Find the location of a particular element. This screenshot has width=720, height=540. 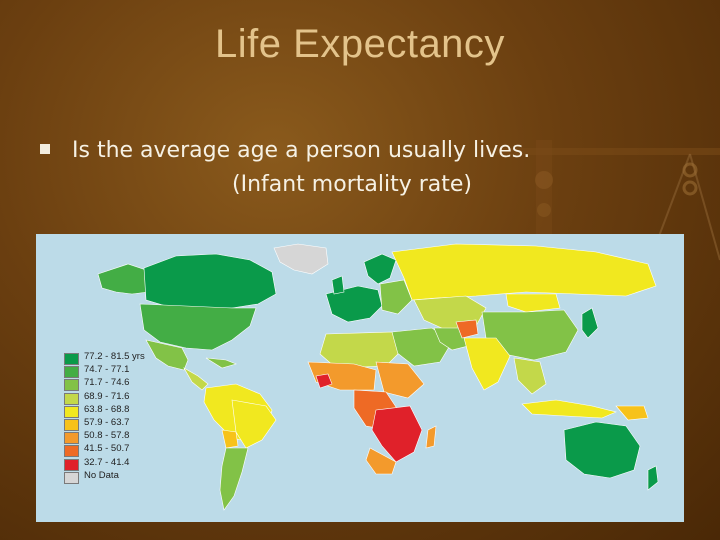

legend-label: 32.7 - 41.4 is located at coordinates (107, 462).